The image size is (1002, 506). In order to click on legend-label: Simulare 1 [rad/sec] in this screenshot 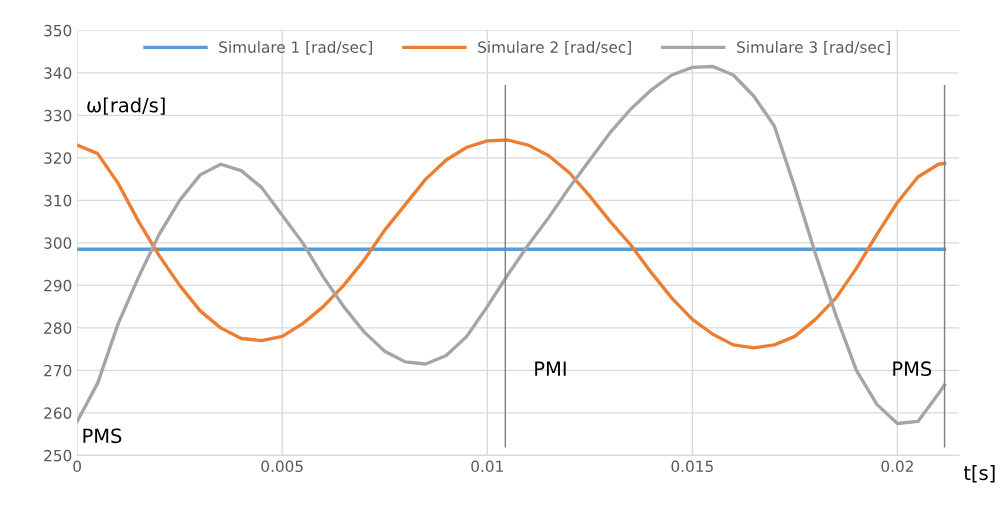, I will do `click(295, 48)`.